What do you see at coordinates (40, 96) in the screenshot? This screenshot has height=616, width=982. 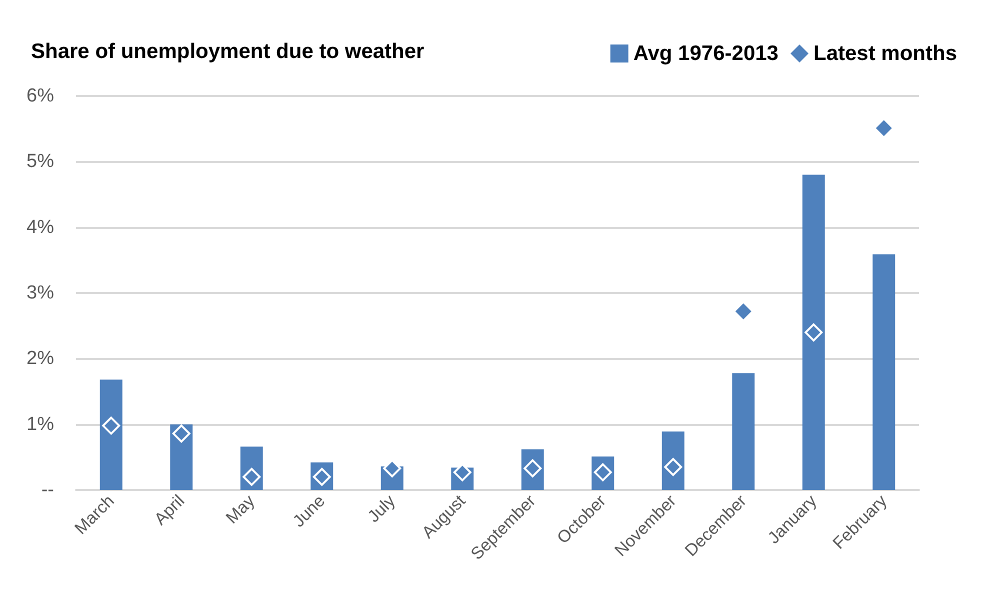 I see `y-tick-label: 6%` at bounding box center [40, 96].